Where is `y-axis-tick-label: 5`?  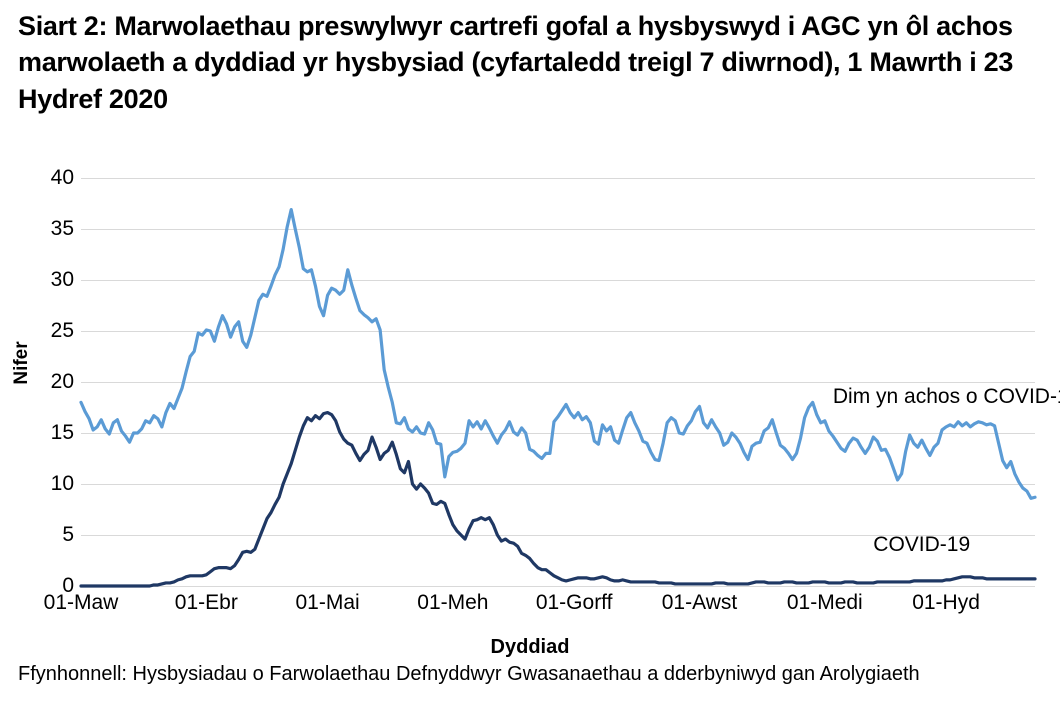
y-axis-tick-label: 5 is located at coordinates (68, 534).